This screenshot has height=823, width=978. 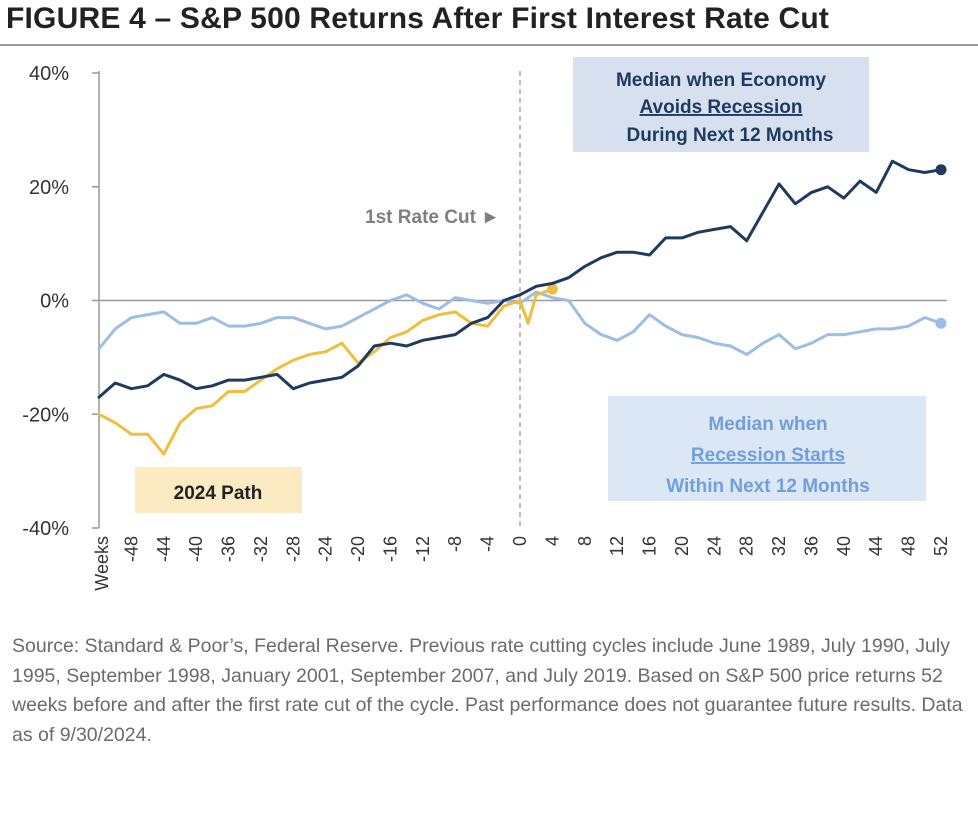 What do you see at coordinates (941, 323) in the screenshot?
I see `series-end-marker-recession` at bounding box center [941, 323].